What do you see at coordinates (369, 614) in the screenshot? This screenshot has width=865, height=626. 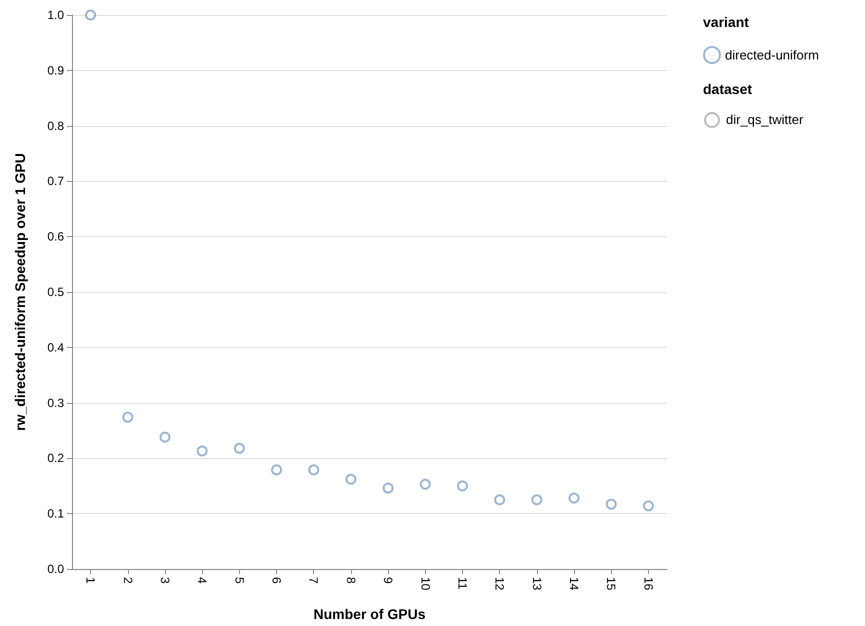 I see `x-axis-title: Number of GPUs` at bounding box center [369, 614].